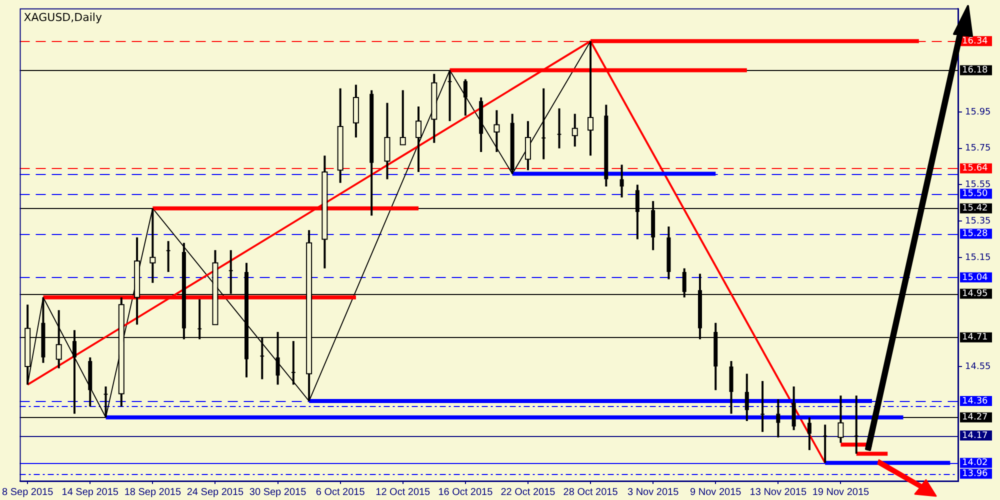 The height and width of the screenshot is (500, 1000). What do you see at coordinates (975, 41) in the screenshot?
I see `ref-line-label: 16.34` at bounding box center [975, 41].